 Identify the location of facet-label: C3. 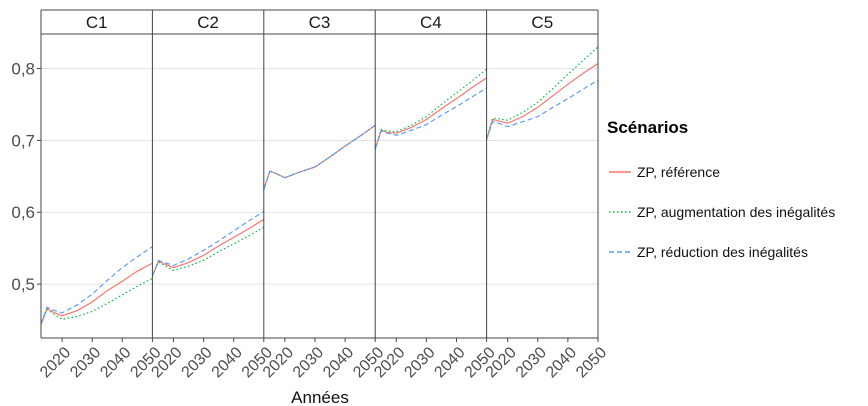
(320, 22).